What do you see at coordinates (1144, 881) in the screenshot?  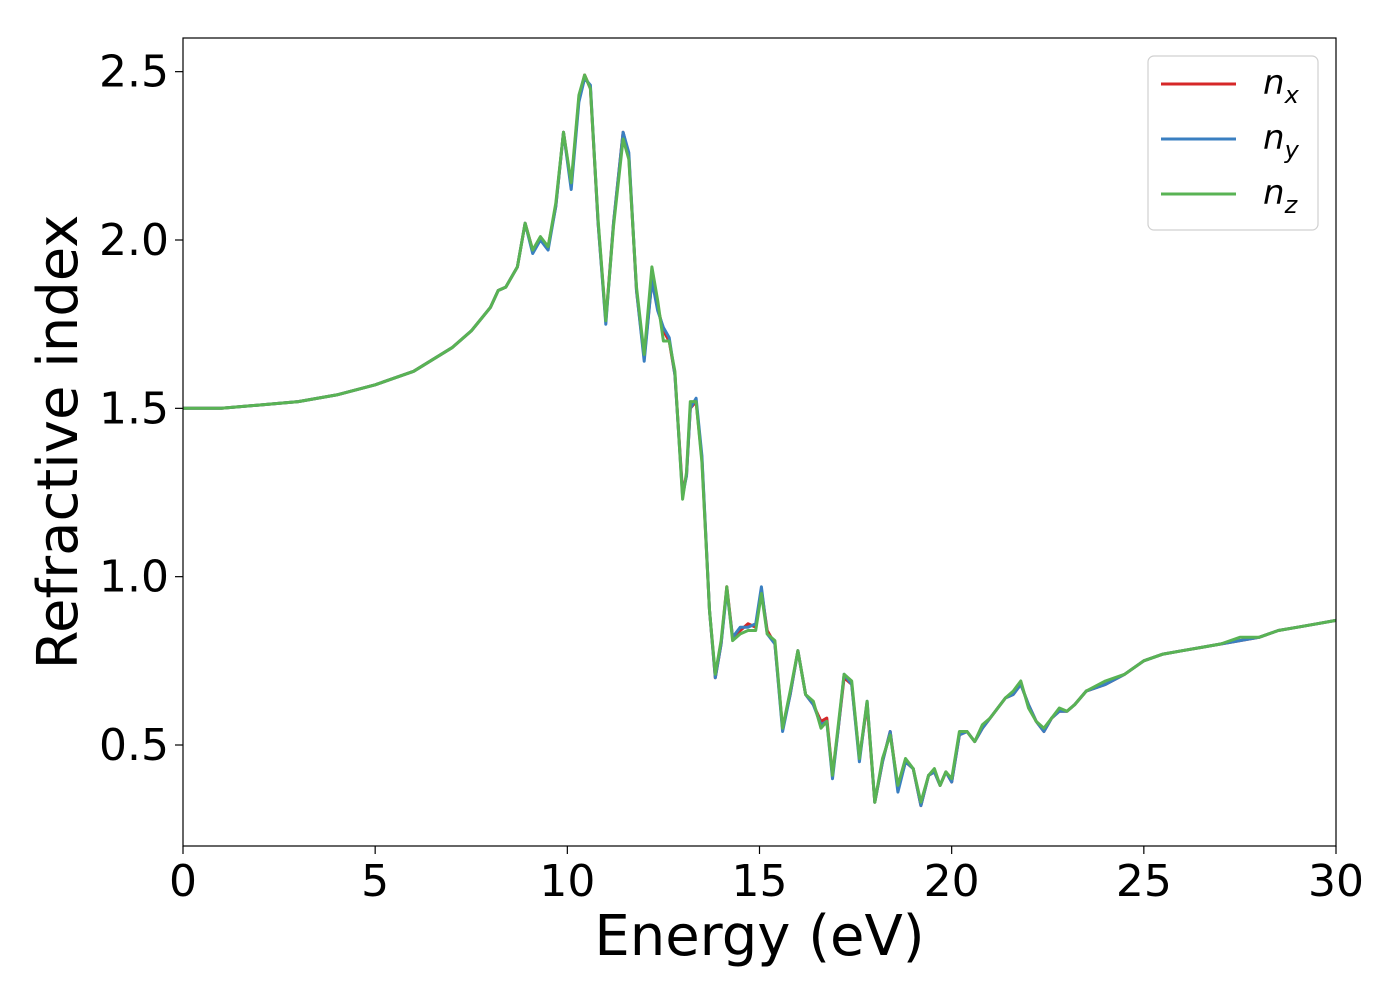 I see `x-tick-label: 25` at bounding box center [1144, 881].